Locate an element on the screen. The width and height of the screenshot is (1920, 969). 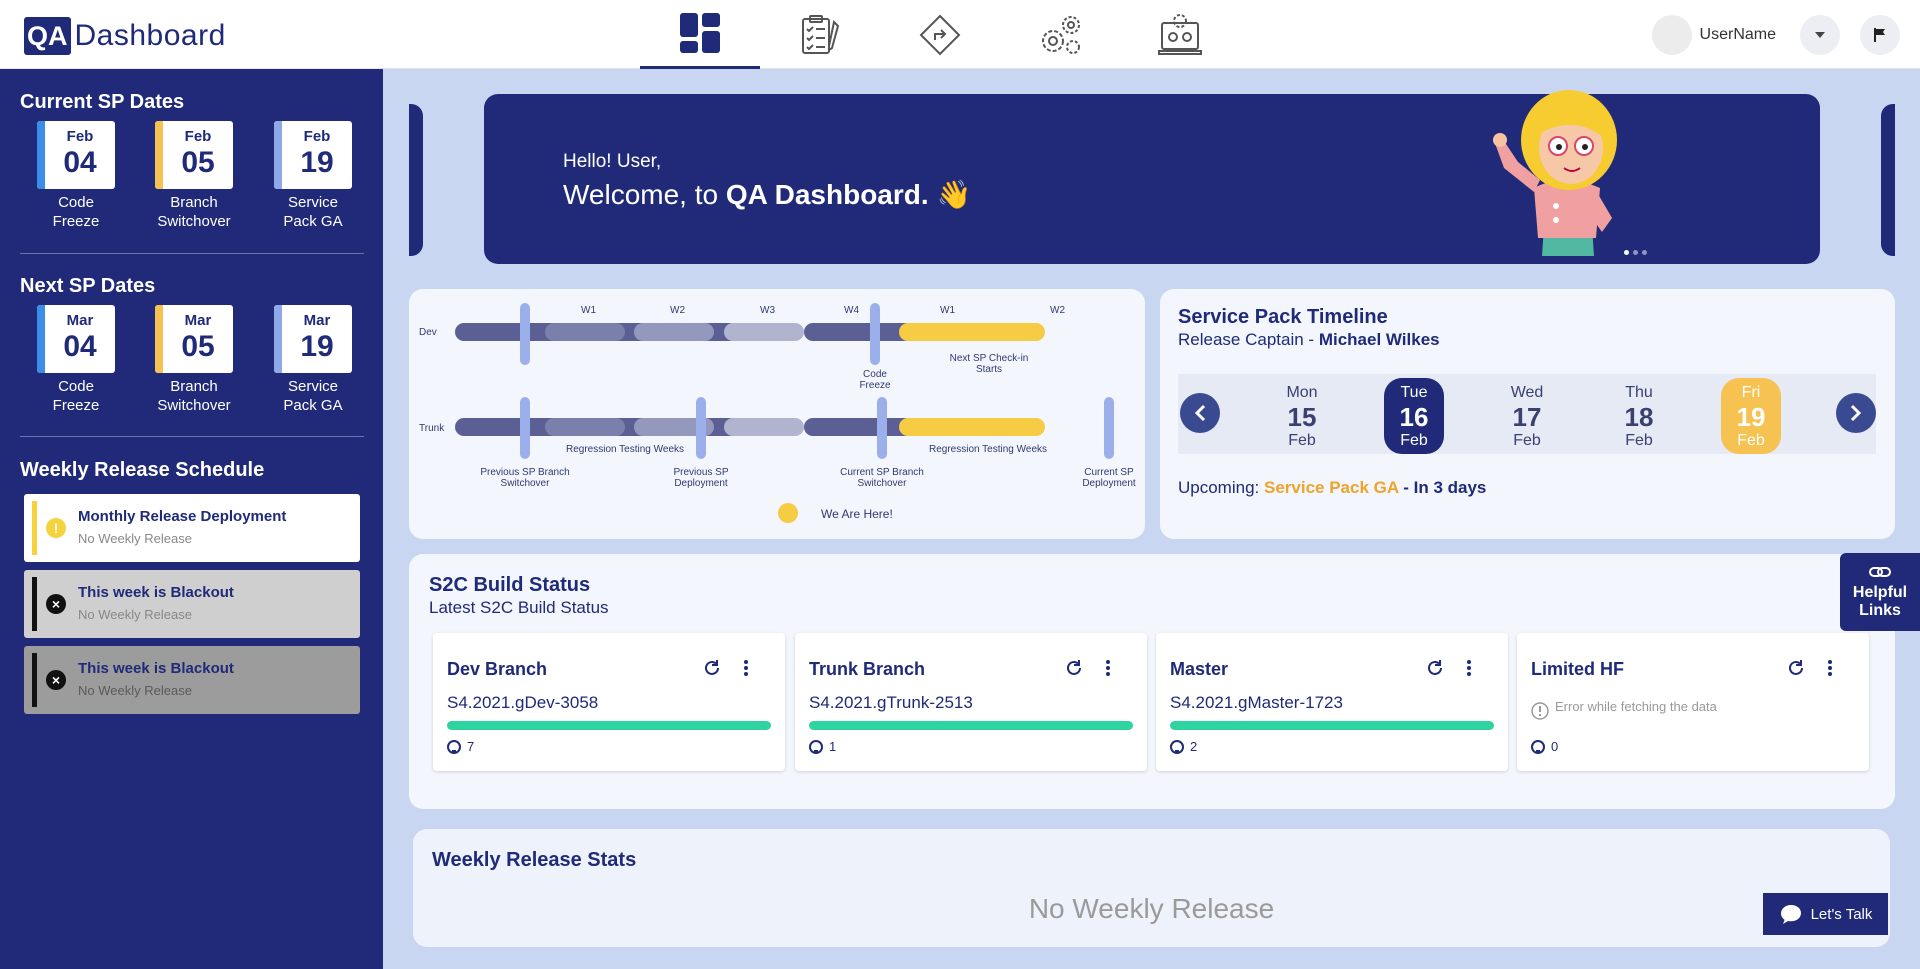
date-label: Branch Switchover is located at coordinates (194, 212).